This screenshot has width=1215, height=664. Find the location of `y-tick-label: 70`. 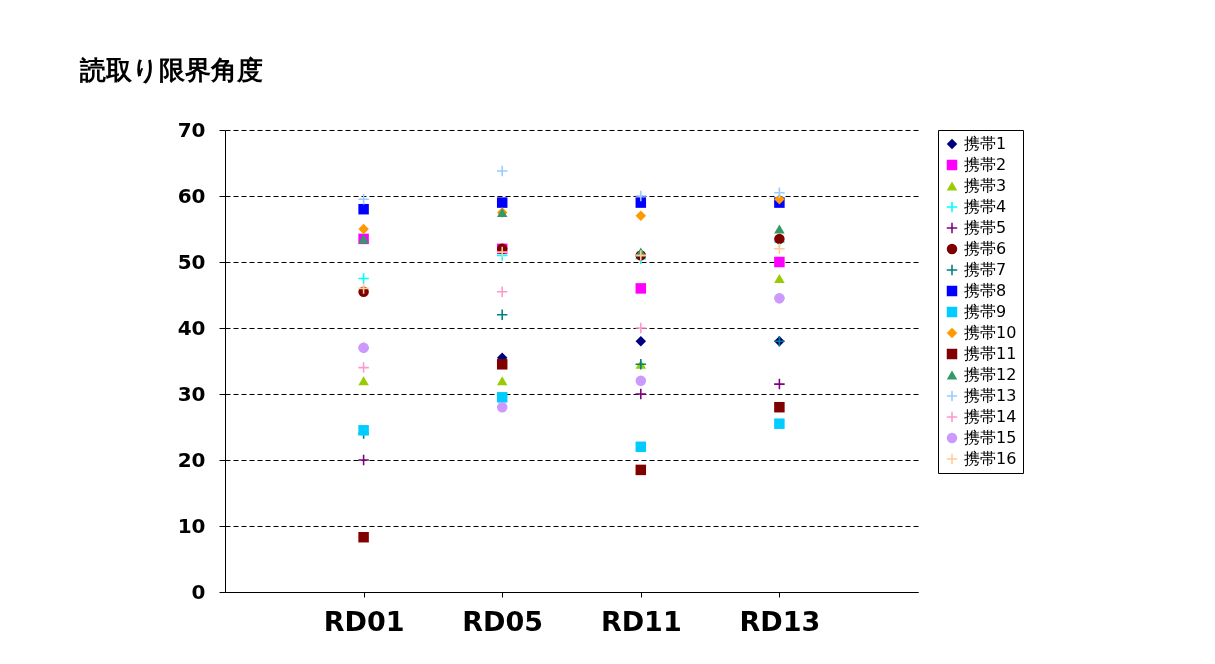

y-tick-label: 70 is located at coordinates (191, 129).